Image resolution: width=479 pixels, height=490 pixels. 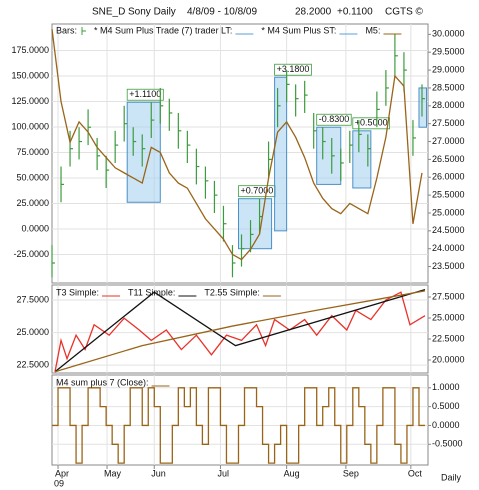 What do you see at coordinates (66, 30) in the screenshot?
I see `legend-label: Bars:` at bounding box center [66, 30].